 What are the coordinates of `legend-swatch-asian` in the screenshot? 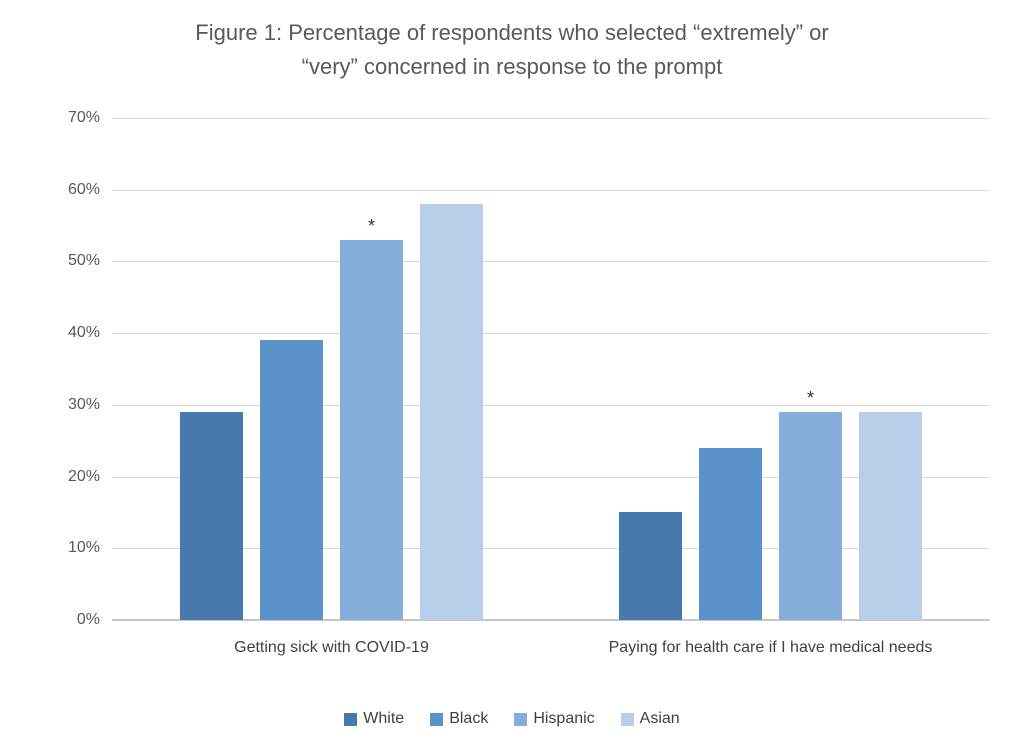 It's located at (627, 719).